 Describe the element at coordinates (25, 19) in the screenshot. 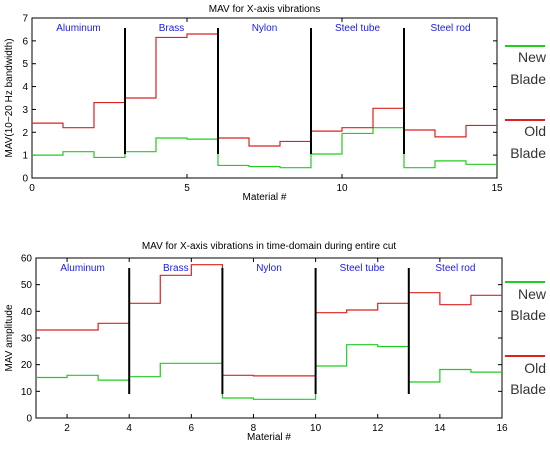

I see `y-tick-label: 7` at that location.